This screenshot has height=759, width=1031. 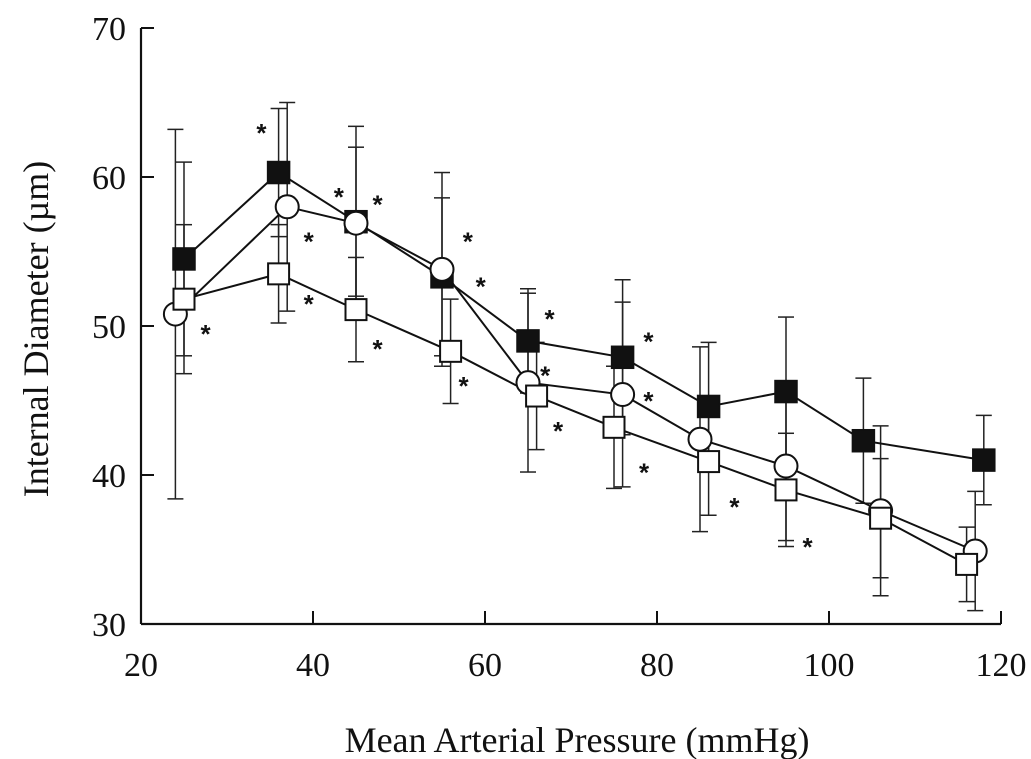 What do you see at coordinates (1001, 665) in the screenshot?
I see `x-tick-label: 120` at bounding box center [1001, 665].